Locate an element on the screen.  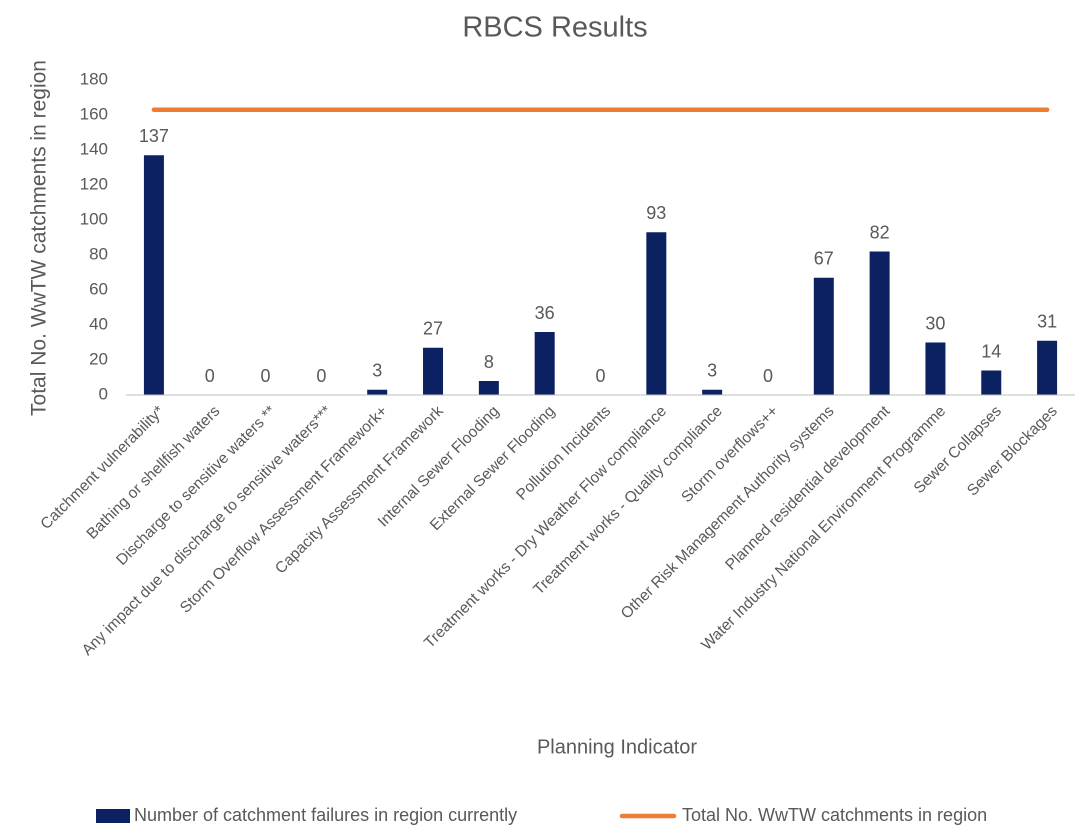
x-tick-label: Other Risk Management Authority systems is located at coordinates (728, 513).